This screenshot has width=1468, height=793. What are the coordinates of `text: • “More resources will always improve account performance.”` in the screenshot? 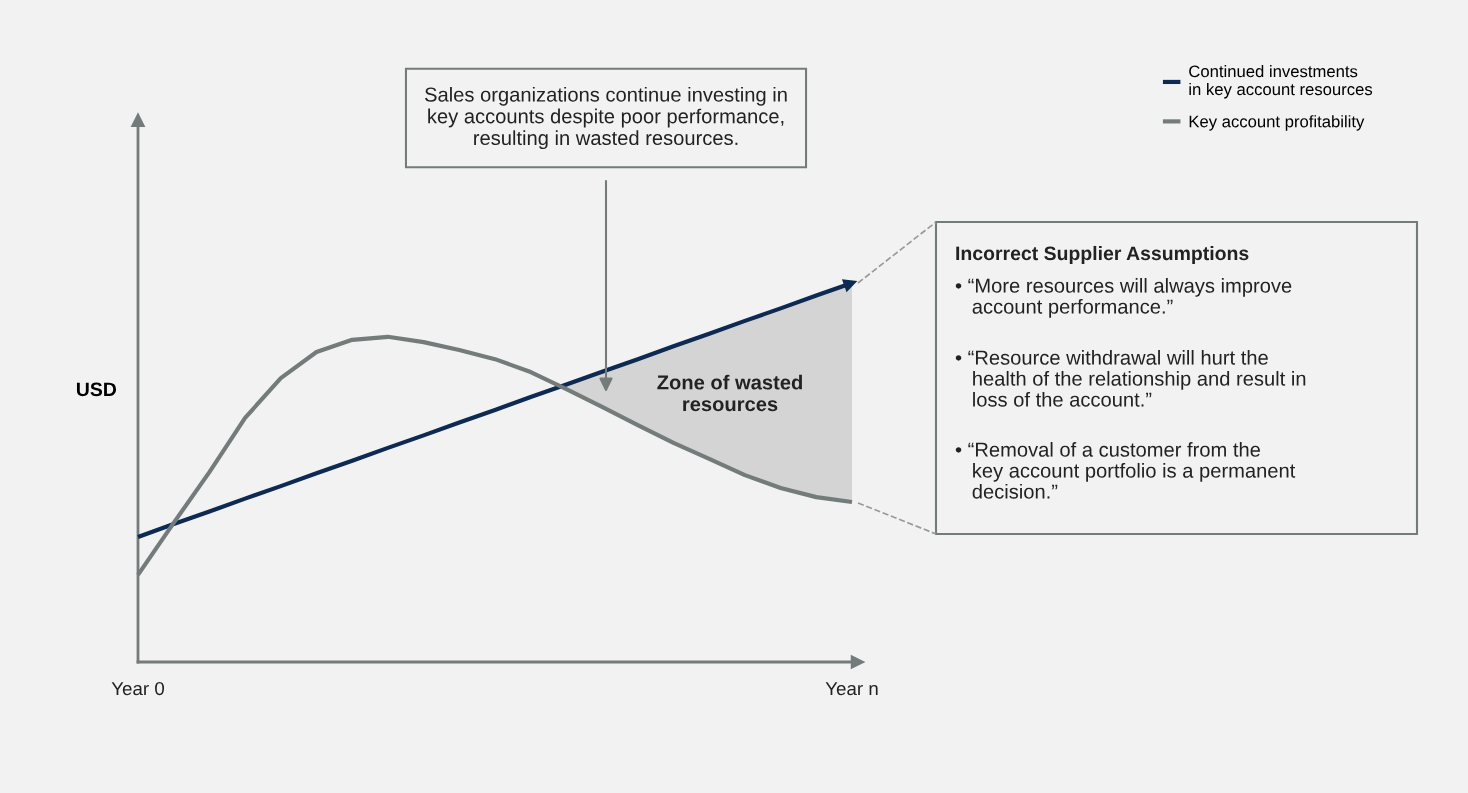 It's located at (1123, 298).